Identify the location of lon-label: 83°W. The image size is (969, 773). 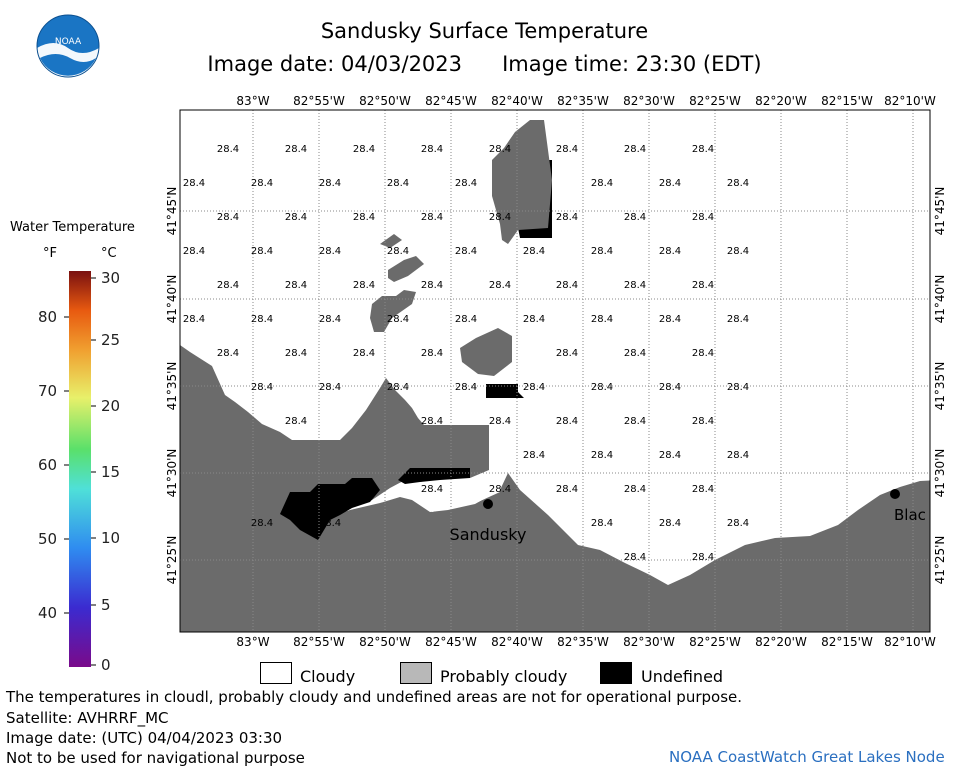
(252, 642).